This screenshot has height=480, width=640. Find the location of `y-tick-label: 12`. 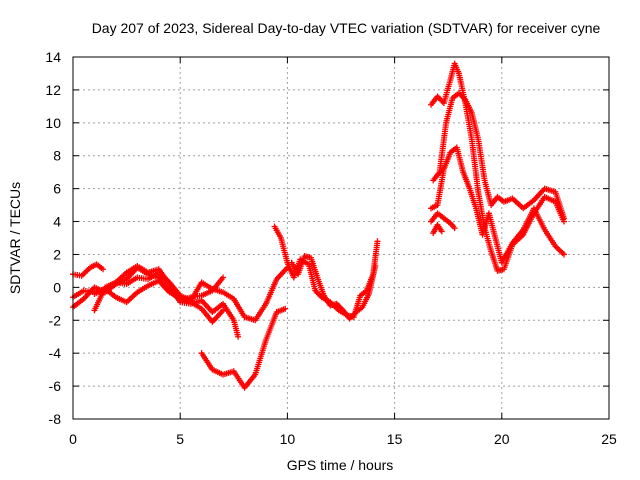

y-tick-label: 12 is located at coordinates (53, 90).